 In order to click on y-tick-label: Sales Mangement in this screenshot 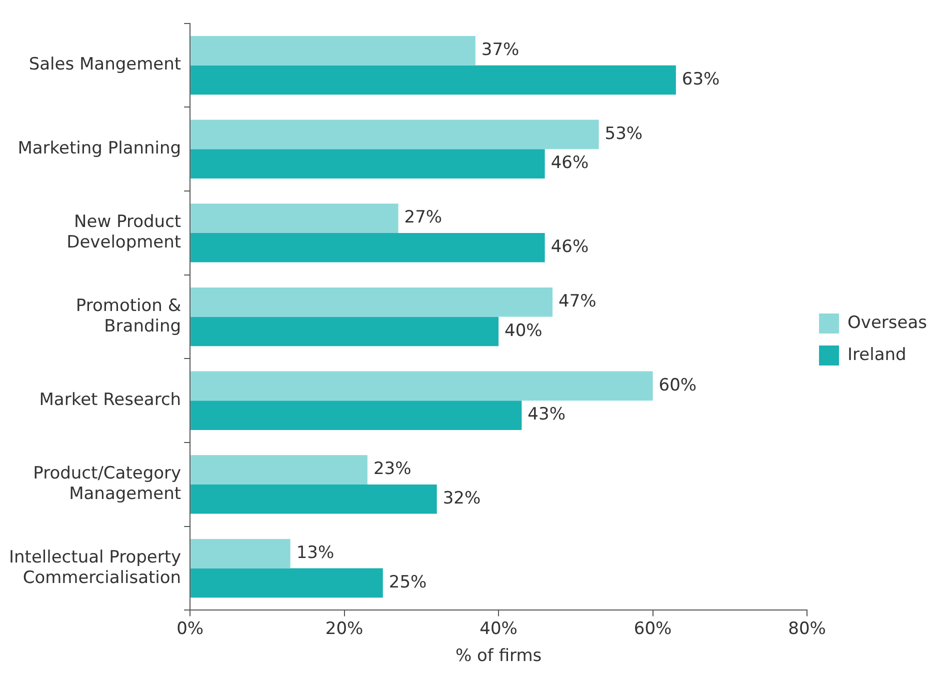, I will do `click(105, 64)`.